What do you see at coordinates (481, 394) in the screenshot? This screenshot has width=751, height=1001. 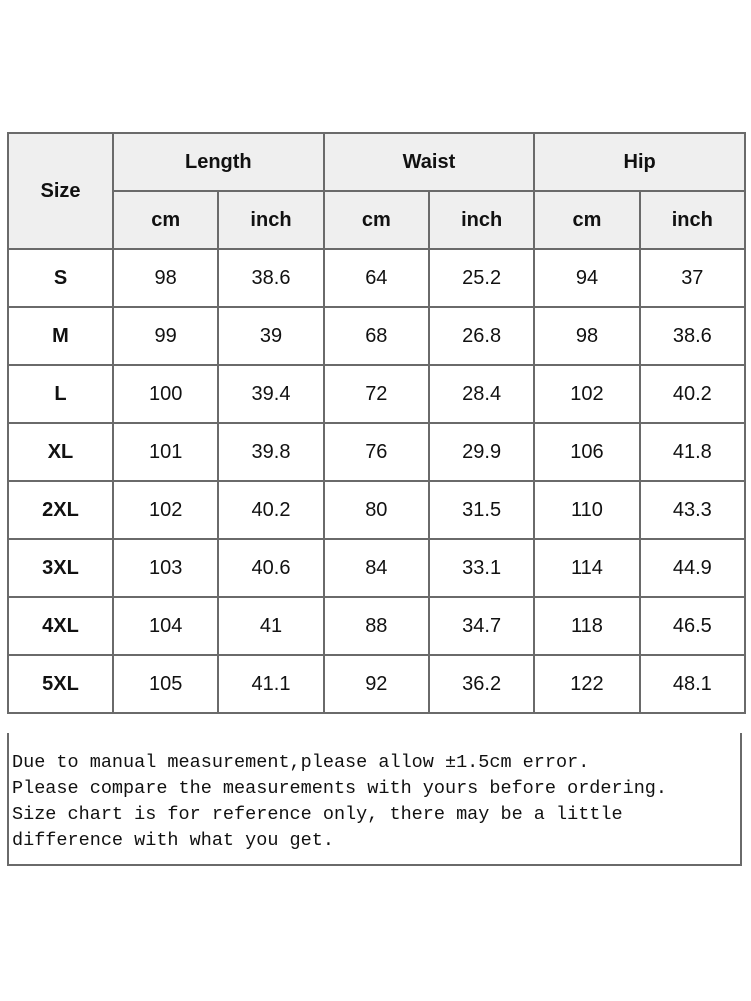 I see `value-cell: 28.4` at bounding box center [481, 394].